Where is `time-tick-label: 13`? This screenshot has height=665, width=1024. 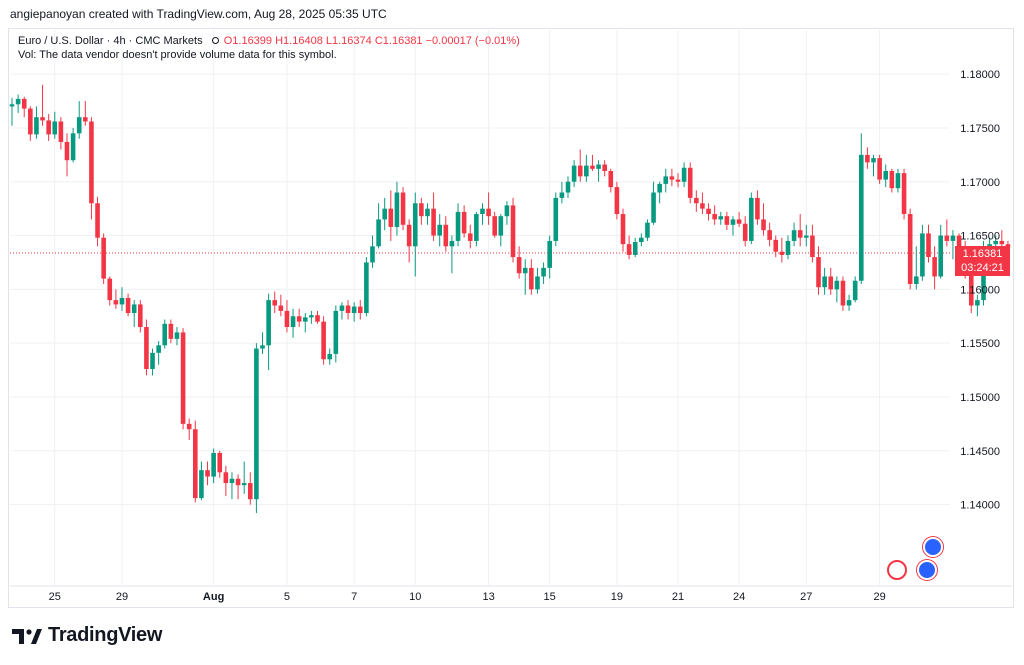
time-tick-label: 13 is located at coordinates (488, 597).